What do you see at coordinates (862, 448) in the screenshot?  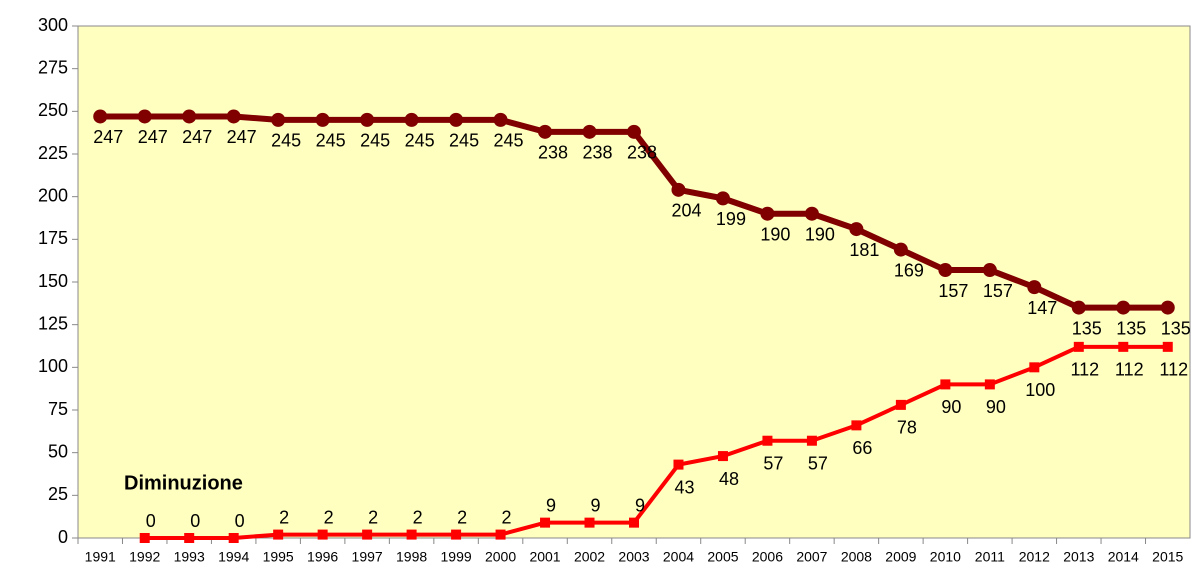 I see `data-label: 66` at bounding box center [862, 448].